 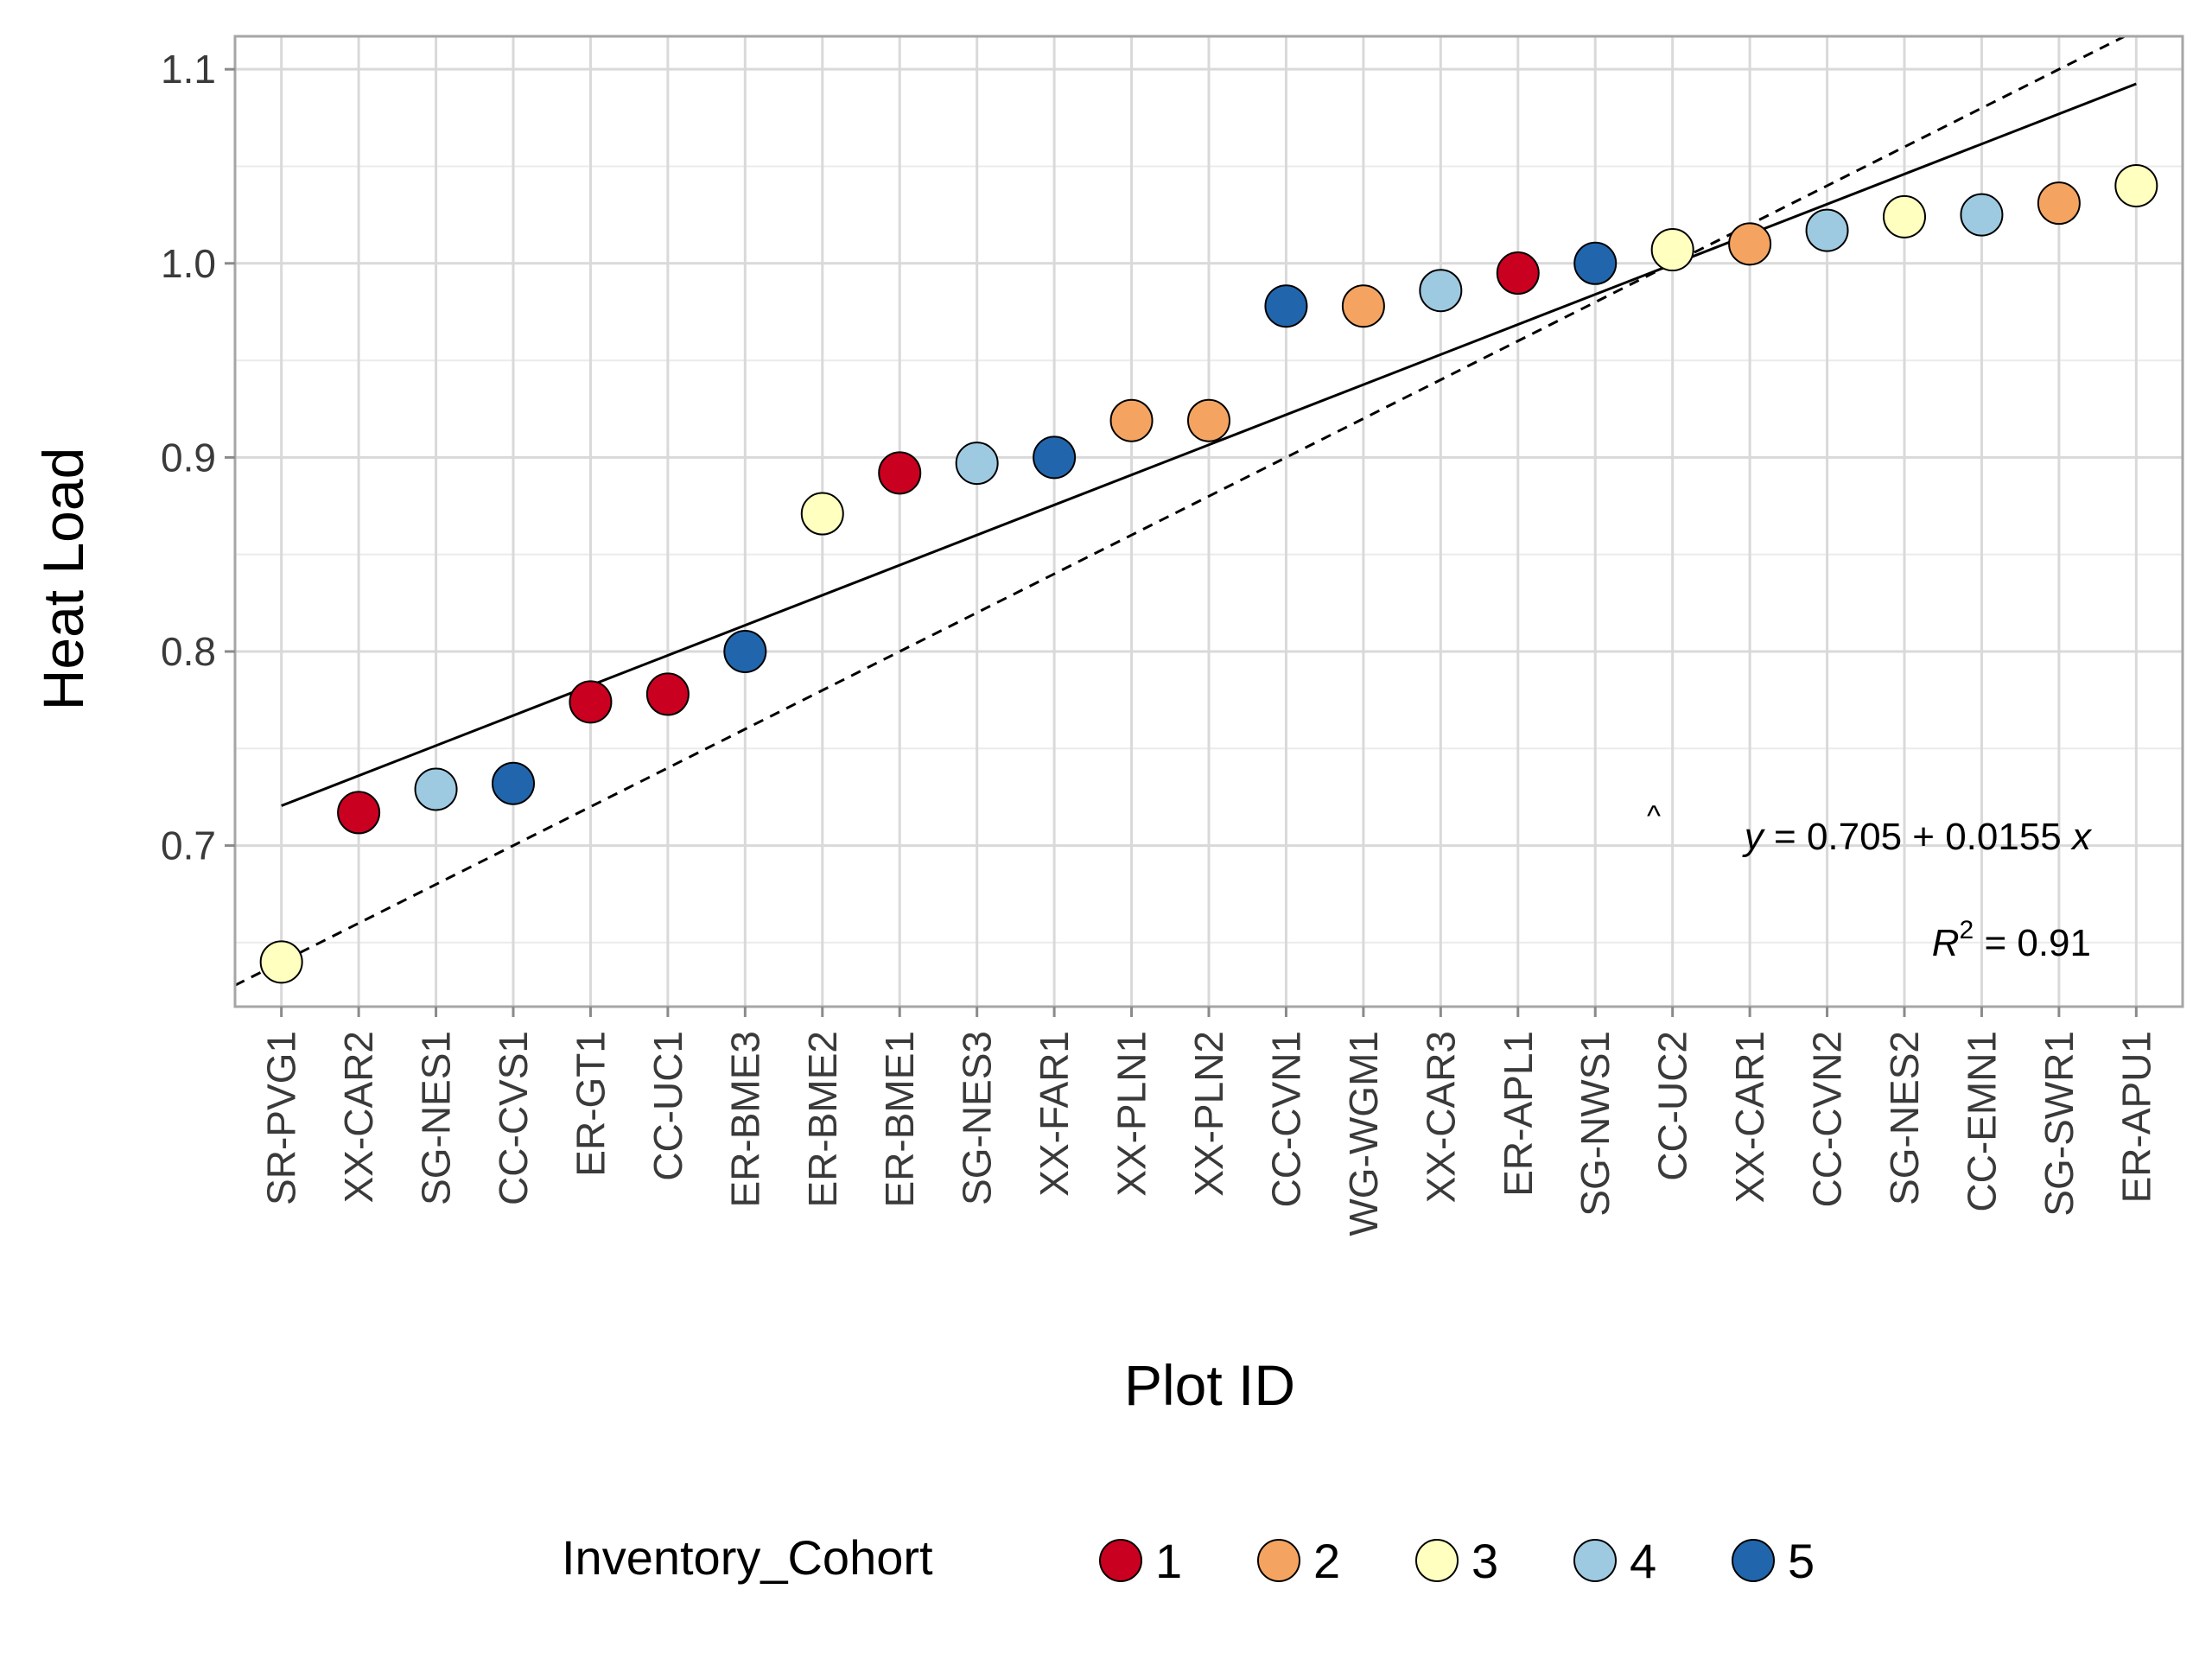 I want to click on x-tick-label: XX-PLN1, so click(x=1131, y=1114).